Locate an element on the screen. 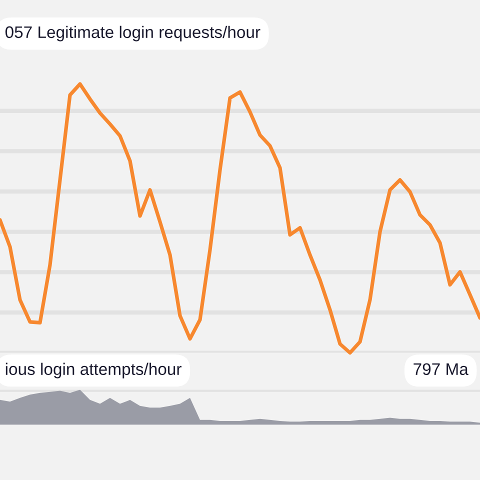  text: ious login attempts/hour is located at coordinates (94, 370).